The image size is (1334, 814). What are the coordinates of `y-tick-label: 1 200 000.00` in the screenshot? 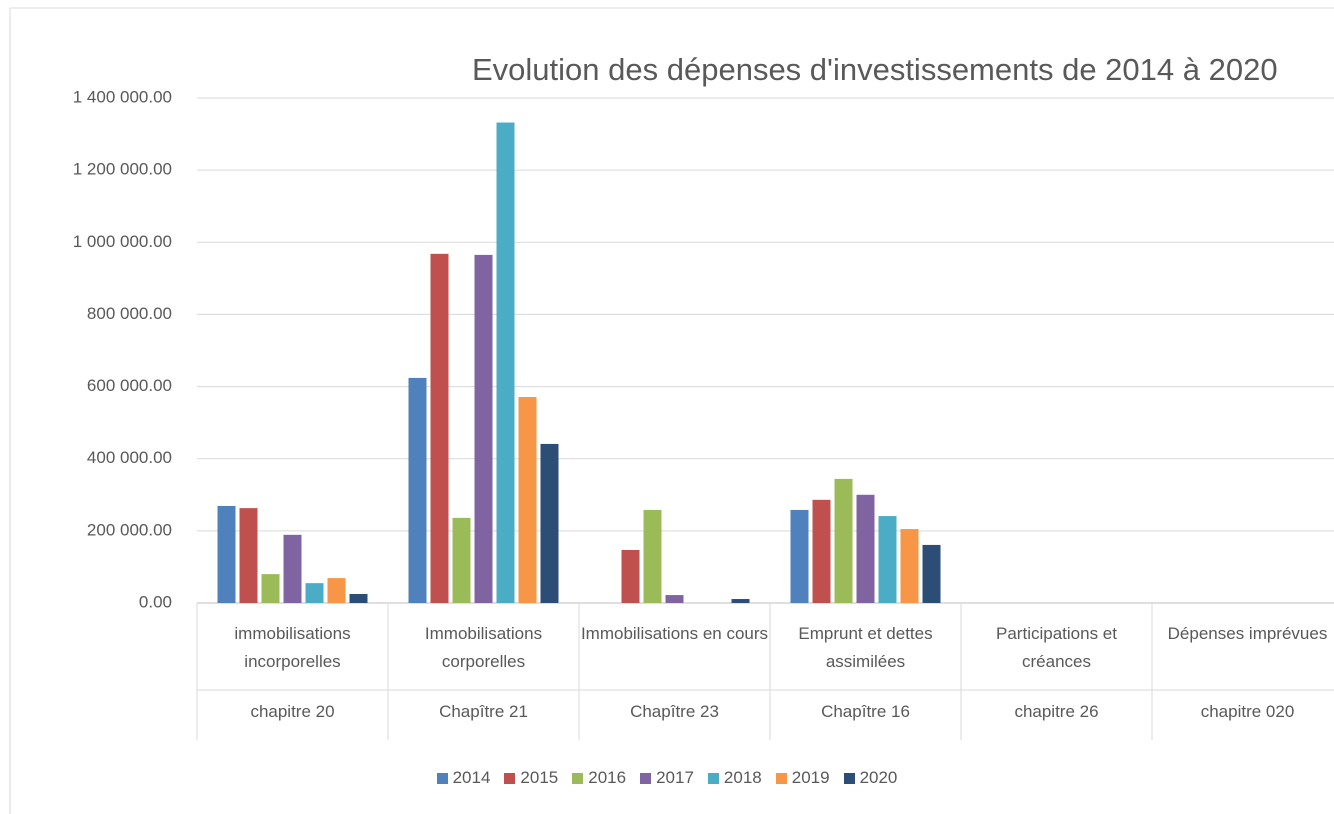 It's located at (122, 169).